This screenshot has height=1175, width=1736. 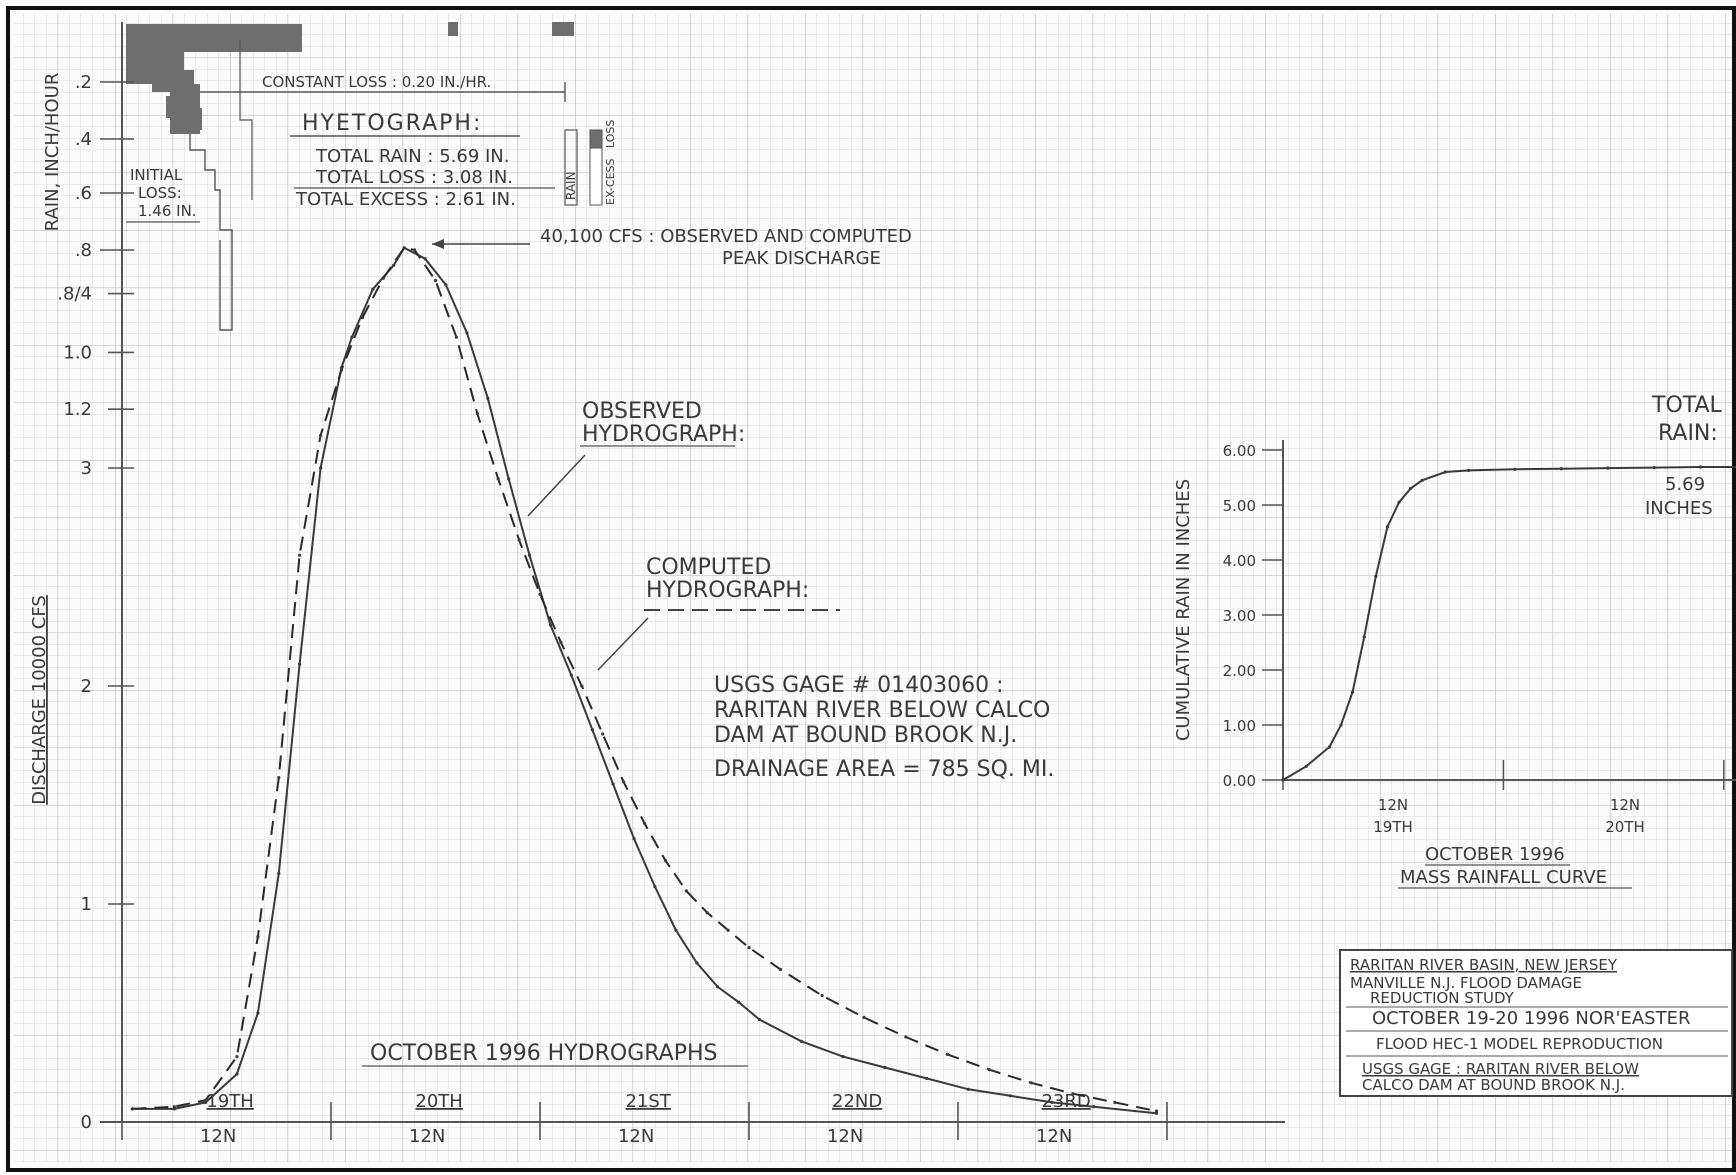 I want to click on mass-series, so click(x=1508, y=623).